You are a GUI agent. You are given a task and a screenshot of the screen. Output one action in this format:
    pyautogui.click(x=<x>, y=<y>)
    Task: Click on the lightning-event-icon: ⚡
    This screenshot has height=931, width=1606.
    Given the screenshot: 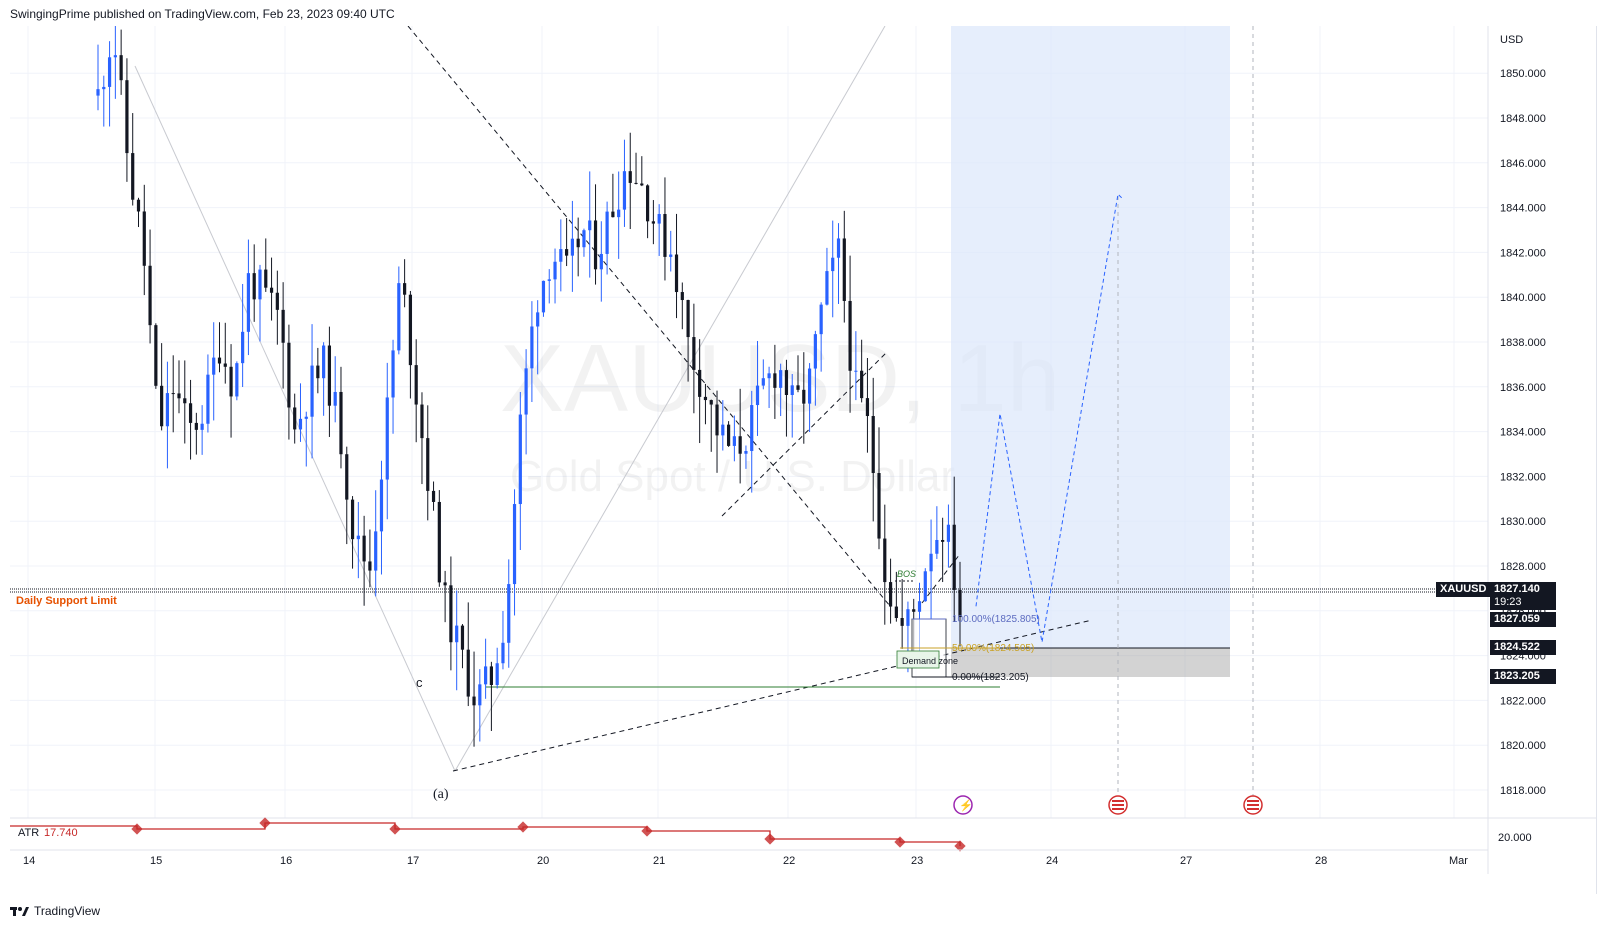 What is the action you would take?
    pyautogui.click(x=963, y=805)
    